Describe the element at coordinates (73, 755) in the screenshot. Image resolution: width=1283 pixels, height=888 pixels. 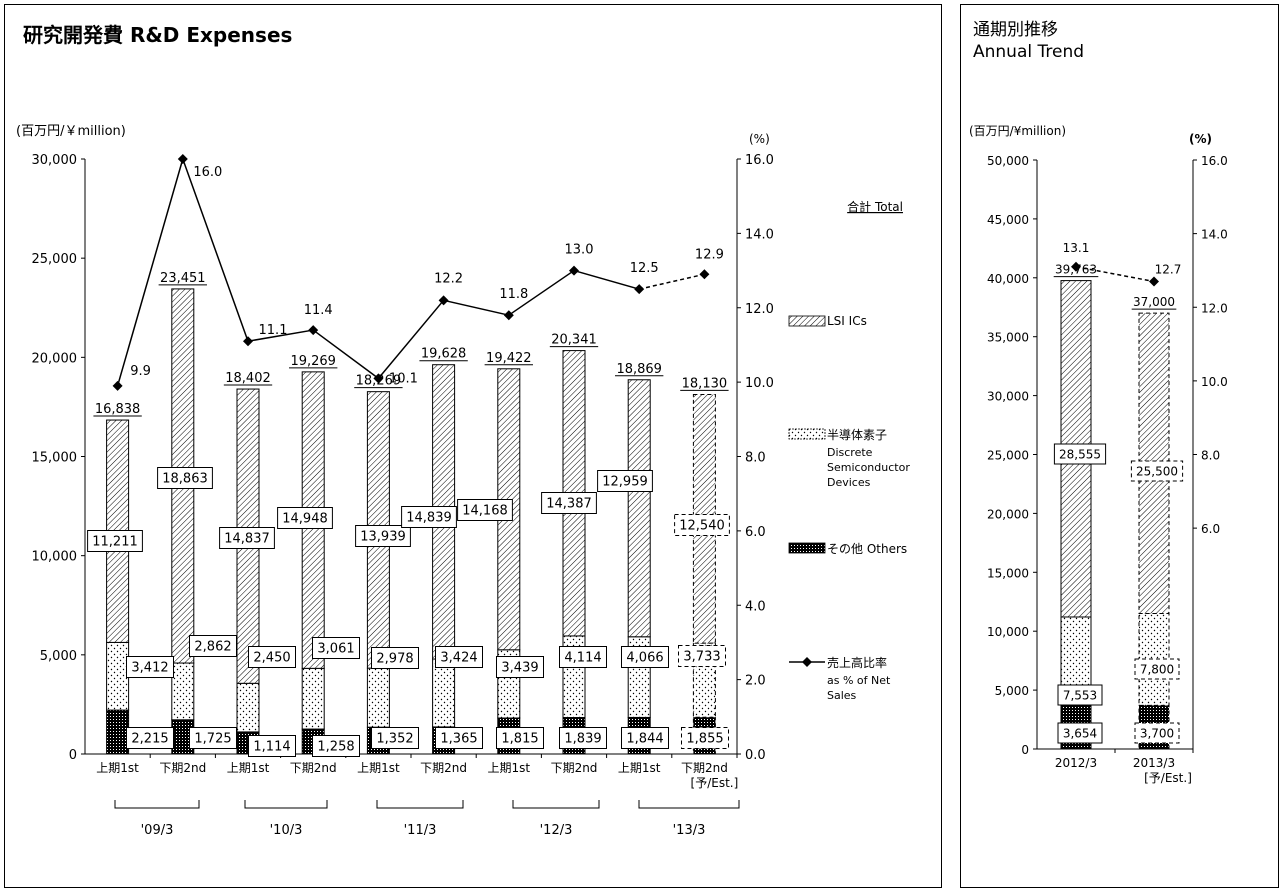
I see `y-tick-label: 0` at that location.